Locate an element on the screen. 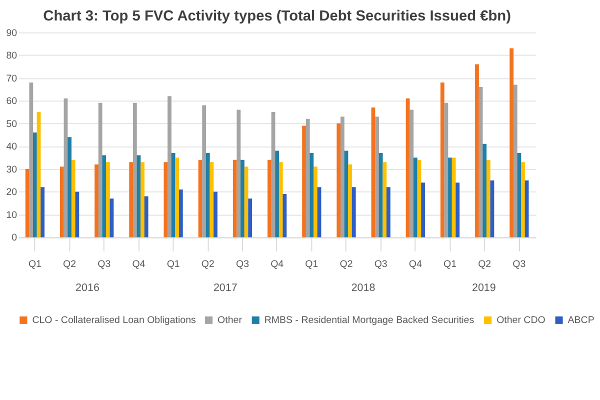 This screenshot has height=400, width=600. text: 2017 is located at coordinates (225, 288).